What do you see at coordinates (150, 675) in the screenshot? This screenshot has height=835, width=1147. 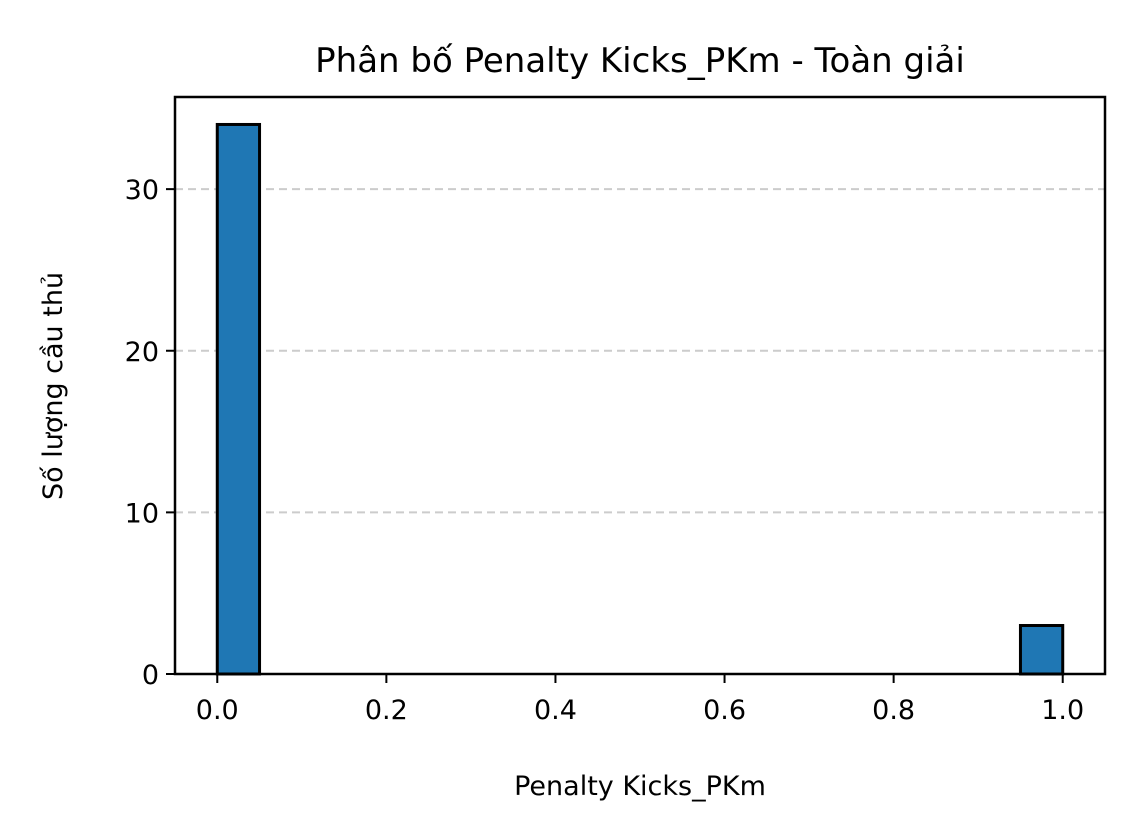 I see `y-tick-label: 0` at bounding box center [150, 675].